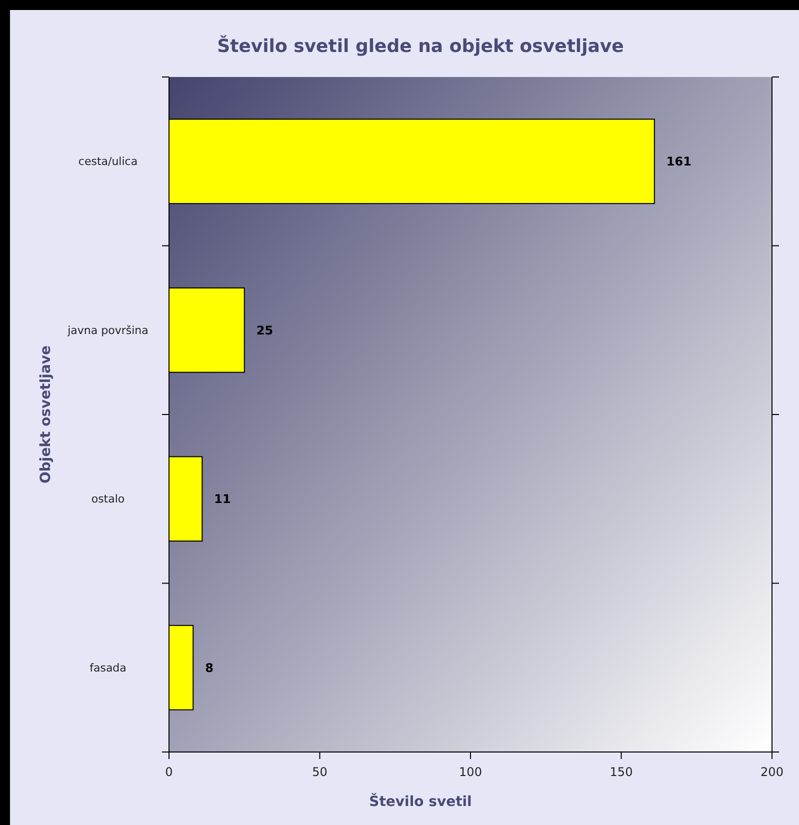 The width and height of the screenshot is (799, 825). Describe the element at coordinates (420, 801) in the screenshot. I see `x-axis-title: Število svetil` at that location.